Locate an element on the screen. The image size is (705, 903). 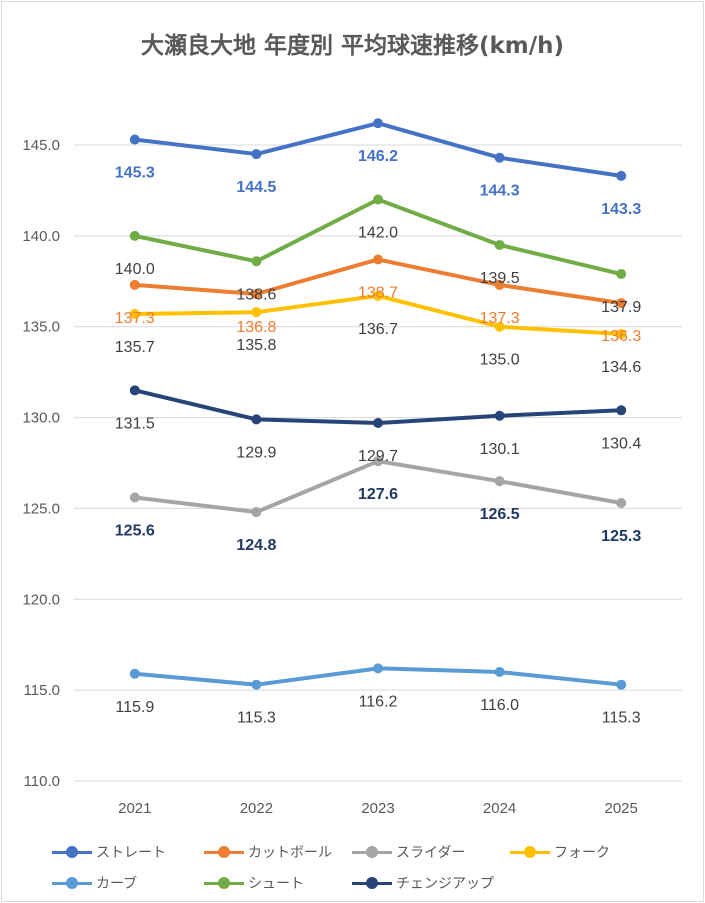
legend-label: フォーク is located at coordinates (582, 853).